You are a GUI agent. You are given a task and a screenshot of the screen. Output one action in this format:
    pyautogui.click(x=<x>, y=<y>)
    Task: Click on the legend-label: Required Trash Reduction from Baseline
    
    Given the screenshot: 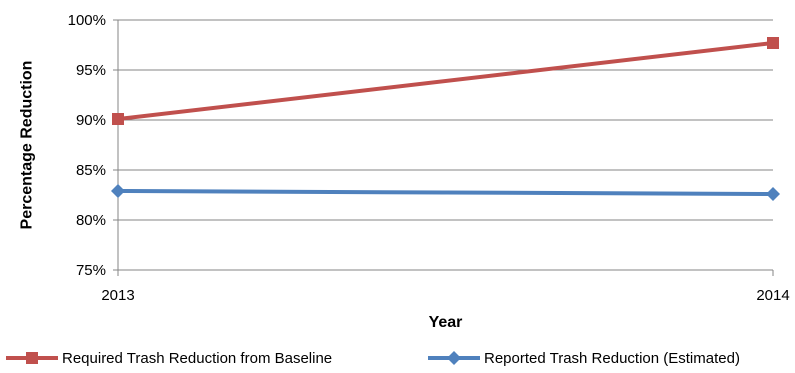 What is the action you would take?
    pyautogui.click(x=197, y=358)
    